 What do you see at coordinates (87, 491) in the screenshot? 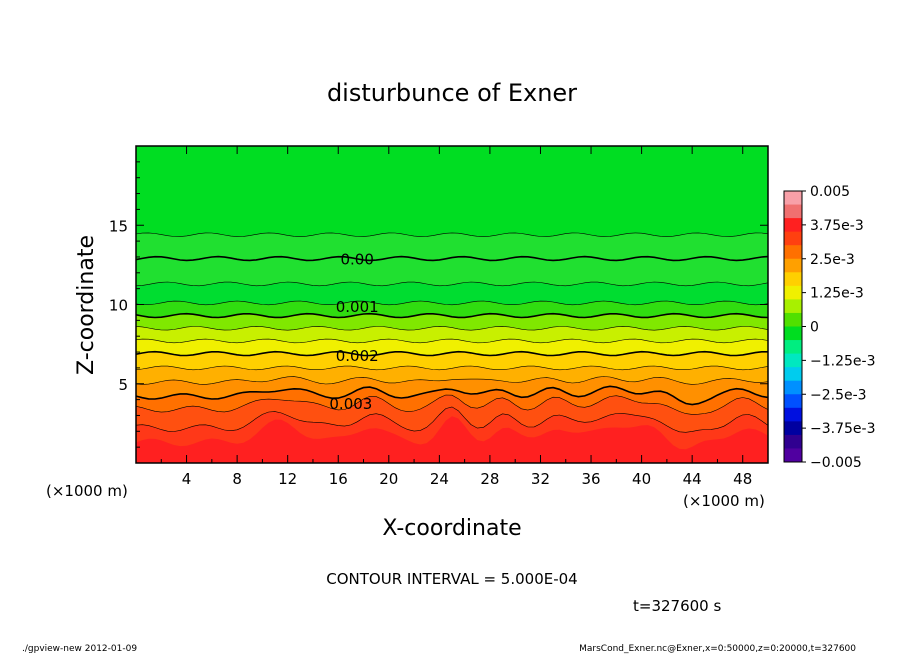
I see `x-unit-label-left: (×1000 m)` at bounding box center [87, 491].